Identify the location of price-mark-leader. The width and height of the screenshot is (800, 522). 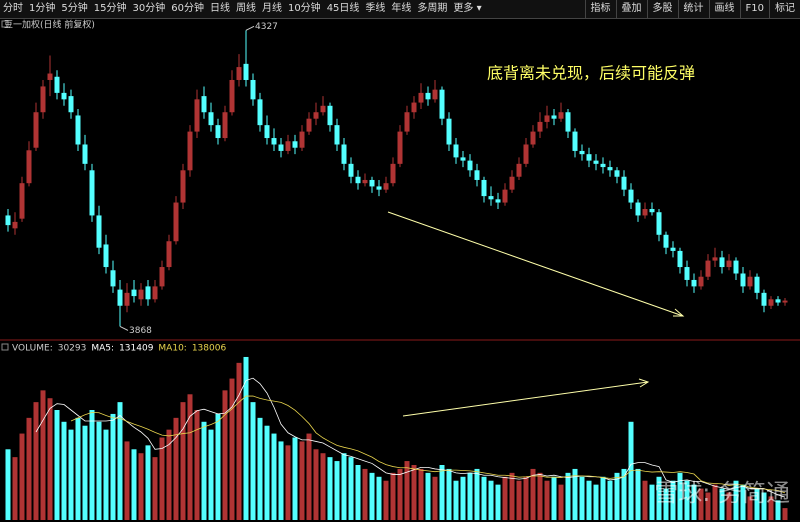
(124, 328).